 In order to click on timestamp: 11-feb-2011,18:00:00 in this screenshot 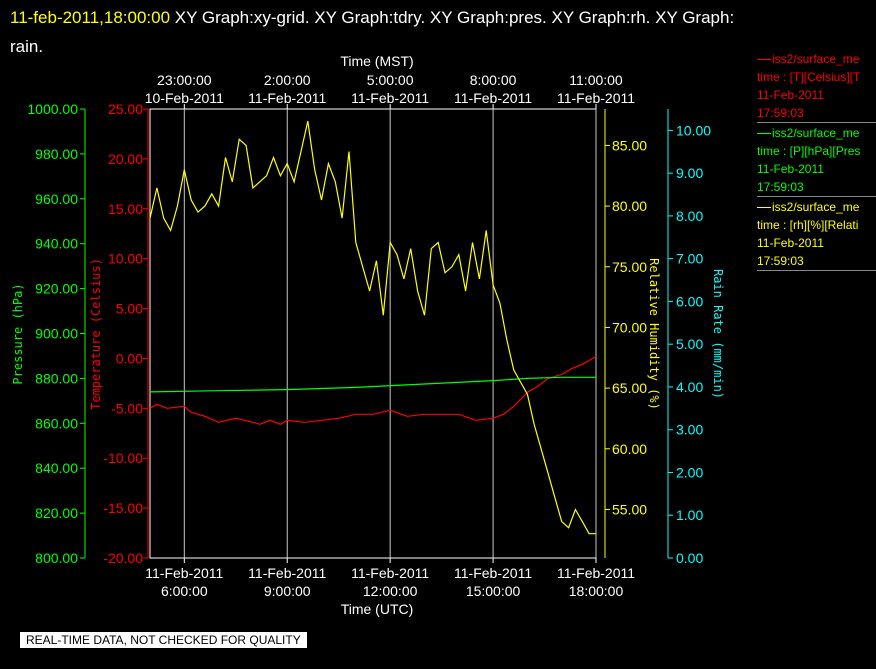, I will do `click(90, 17)`.